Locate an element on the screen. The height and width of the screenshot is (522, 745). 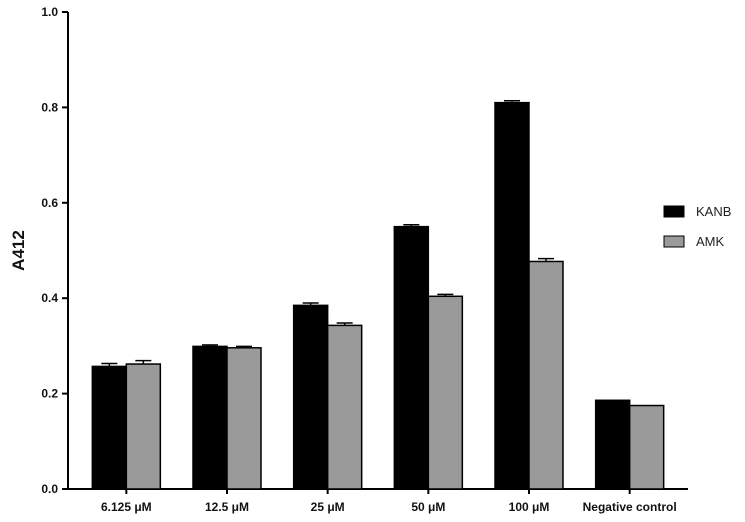
legend: KANB AMK is located at coordinates (697, 226).